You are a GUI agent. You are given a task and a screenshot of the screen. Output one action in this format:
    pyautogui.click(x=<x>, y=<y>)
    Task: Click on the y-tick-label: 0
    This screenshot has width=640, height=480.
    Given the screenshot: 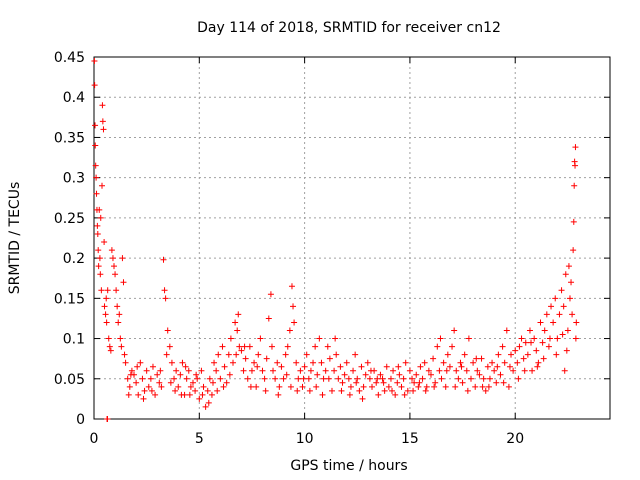 What is the action you would take?
    pyautogui.click(x=80, y=420)
    